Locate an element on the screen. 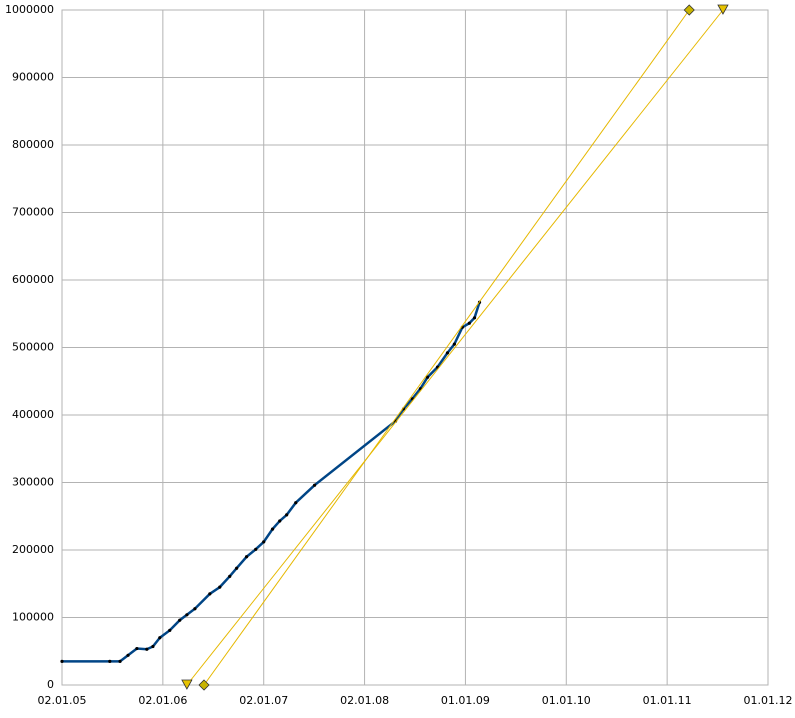  y-tick-label: 600000 is located at coordinates (33, 279).